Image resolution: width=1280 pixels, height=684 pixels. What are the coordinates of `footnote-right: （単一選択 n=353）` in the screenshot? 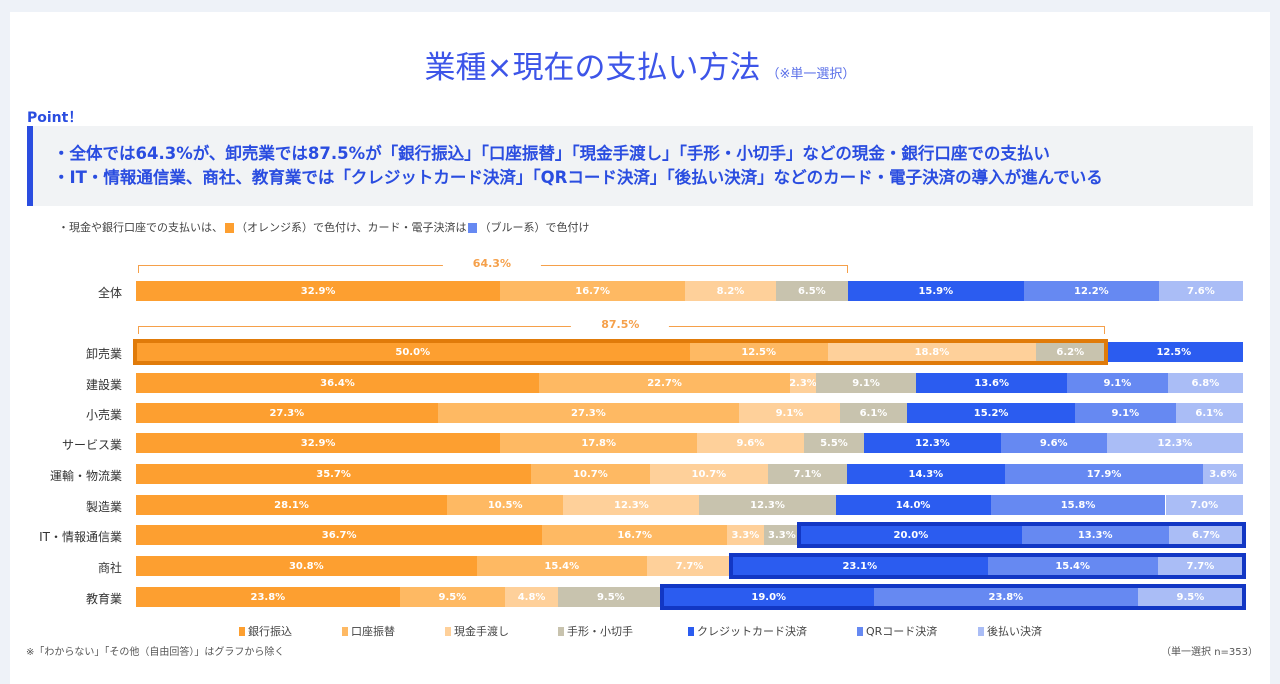 It's located at (1209, 652).